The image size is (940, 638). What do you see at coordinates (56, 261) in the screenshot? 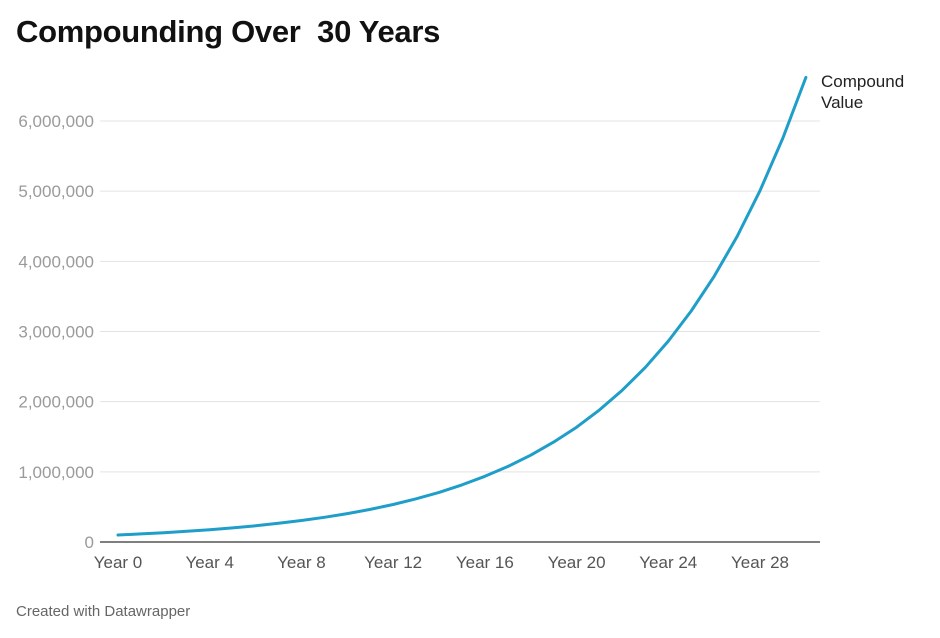
I see `y-tick-label: 4,000,000` at bounding box center [56, 261].